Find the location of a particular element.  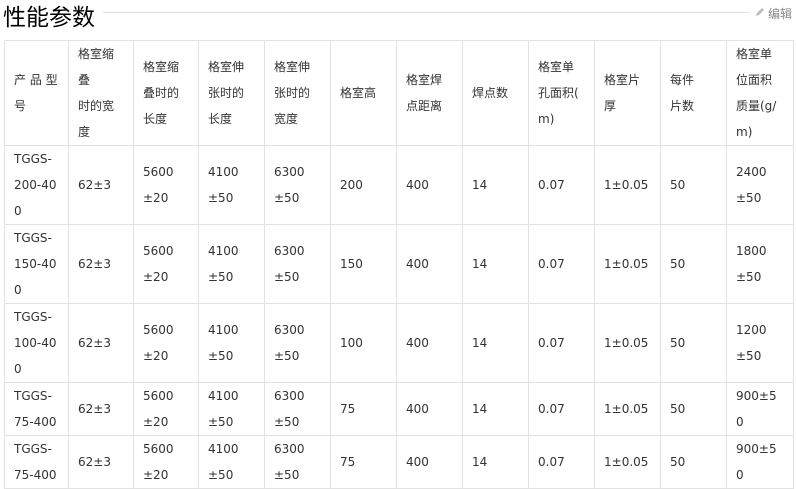

edit-button: 编辑 is located at coordinates (770, 13).